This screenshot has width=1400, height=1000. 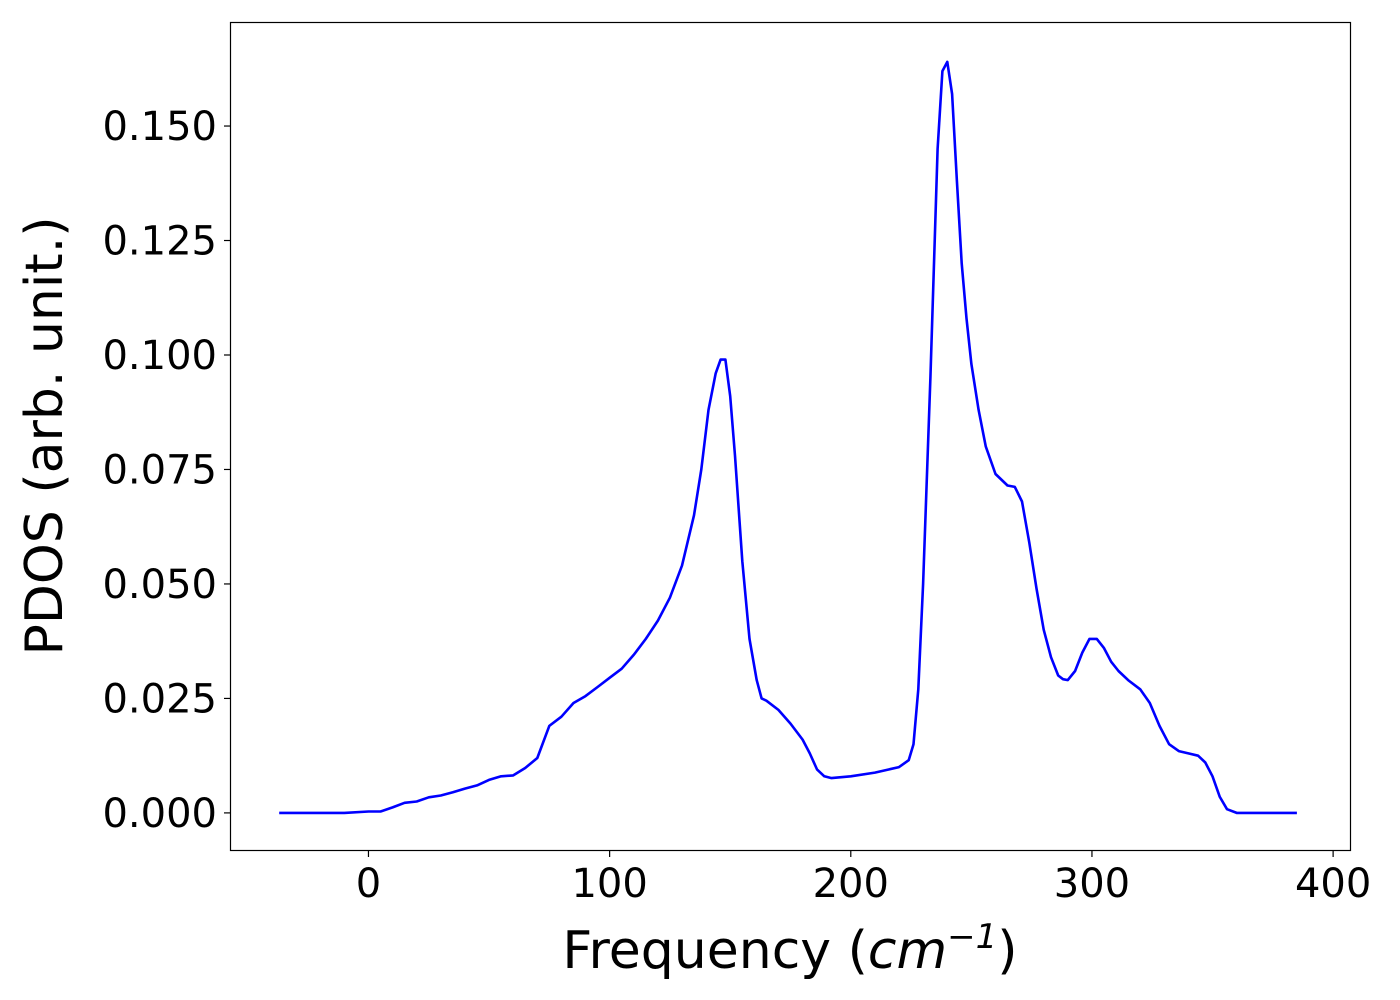 I want to click on x-axis-ticks: 0 100 200 300 400, so click(x=863, y=878).